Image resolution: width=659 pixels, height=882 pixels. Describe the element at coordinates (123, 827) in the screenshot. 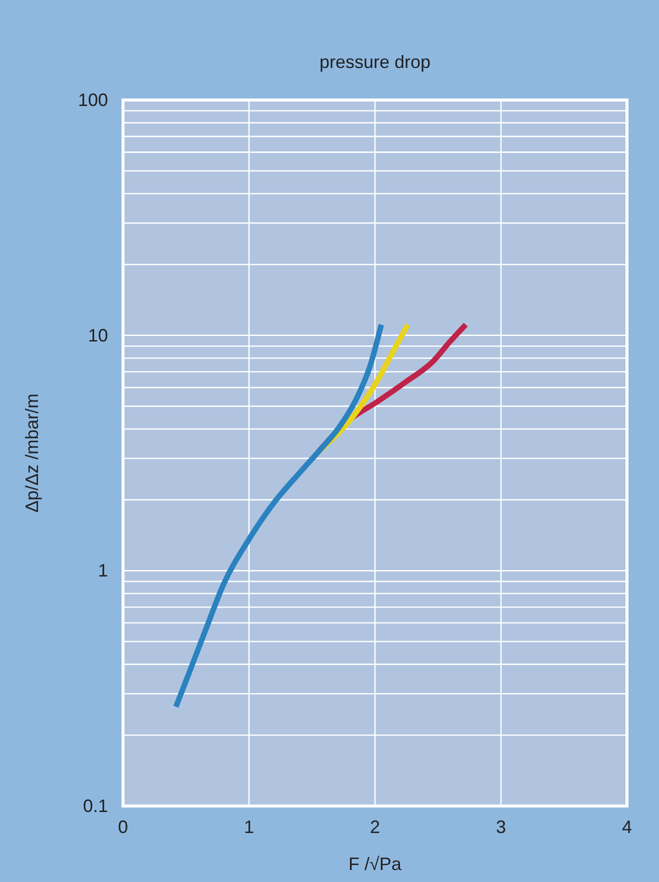

I see `x-tick-label: 0` at that location.